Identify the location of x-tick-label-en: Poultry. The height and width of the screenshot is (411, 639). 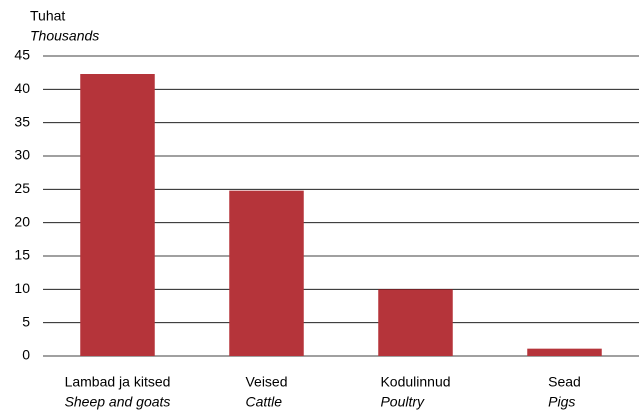
(402, 402).